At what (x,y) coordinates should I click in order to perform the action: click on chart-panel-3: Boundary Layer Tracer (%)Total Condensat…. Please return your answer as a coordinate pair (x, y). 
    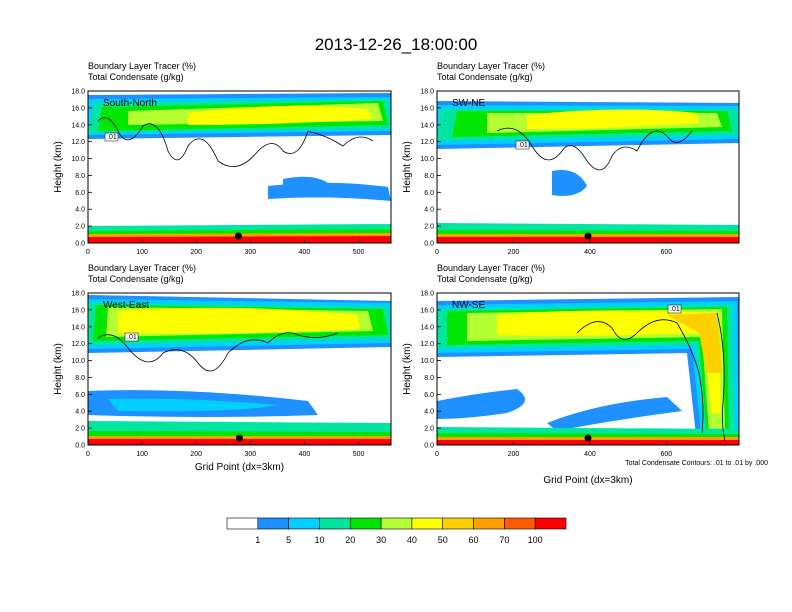
    Looking at the image, I should click on (222, 368).